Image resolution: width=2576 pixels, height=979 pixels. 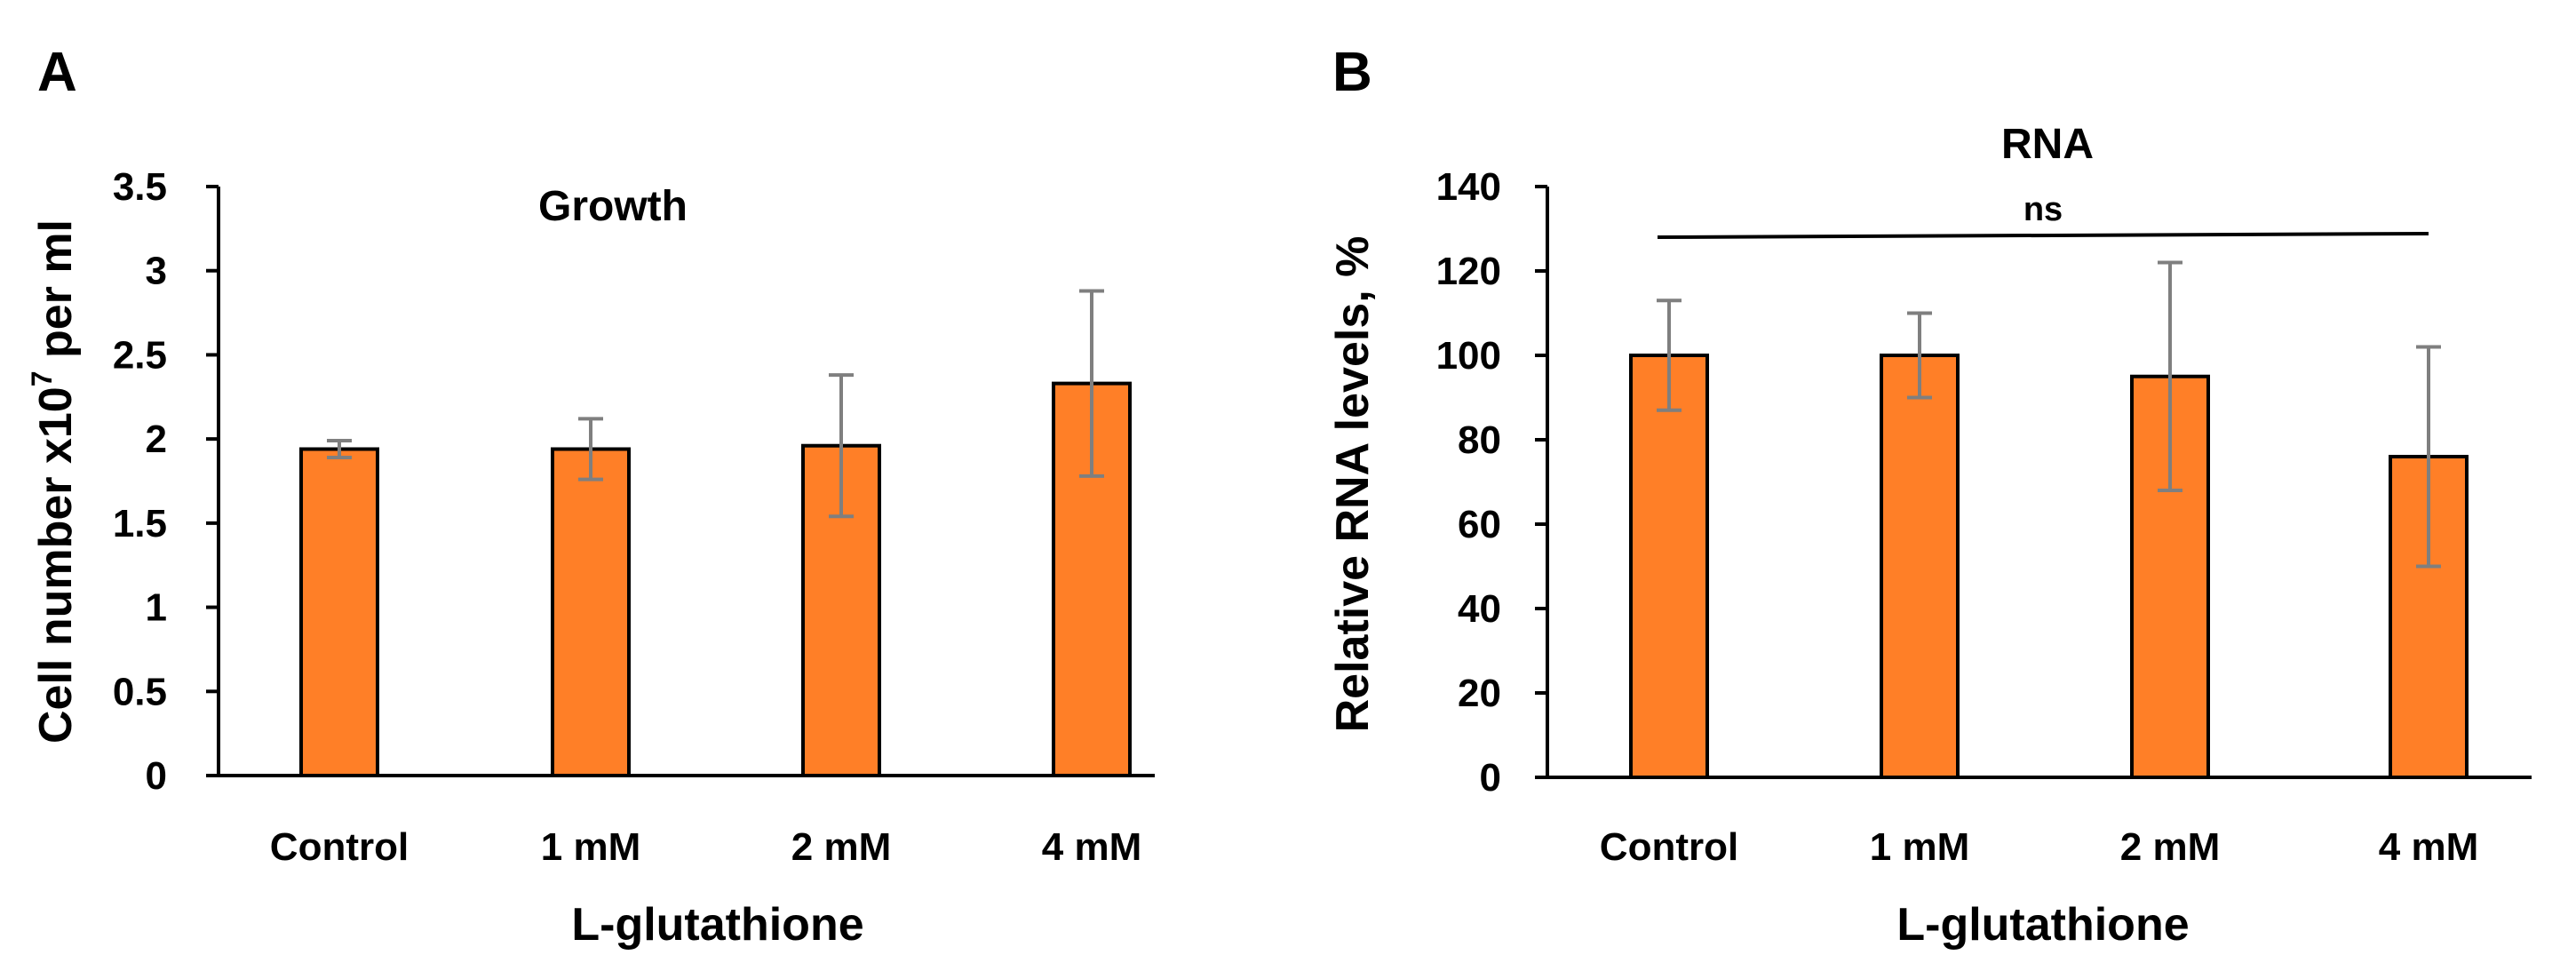 What do you see at coordinates (1479, 440) in the screenshot?
I see `y-tick-label: 80` at bounding box center [1479, 440].